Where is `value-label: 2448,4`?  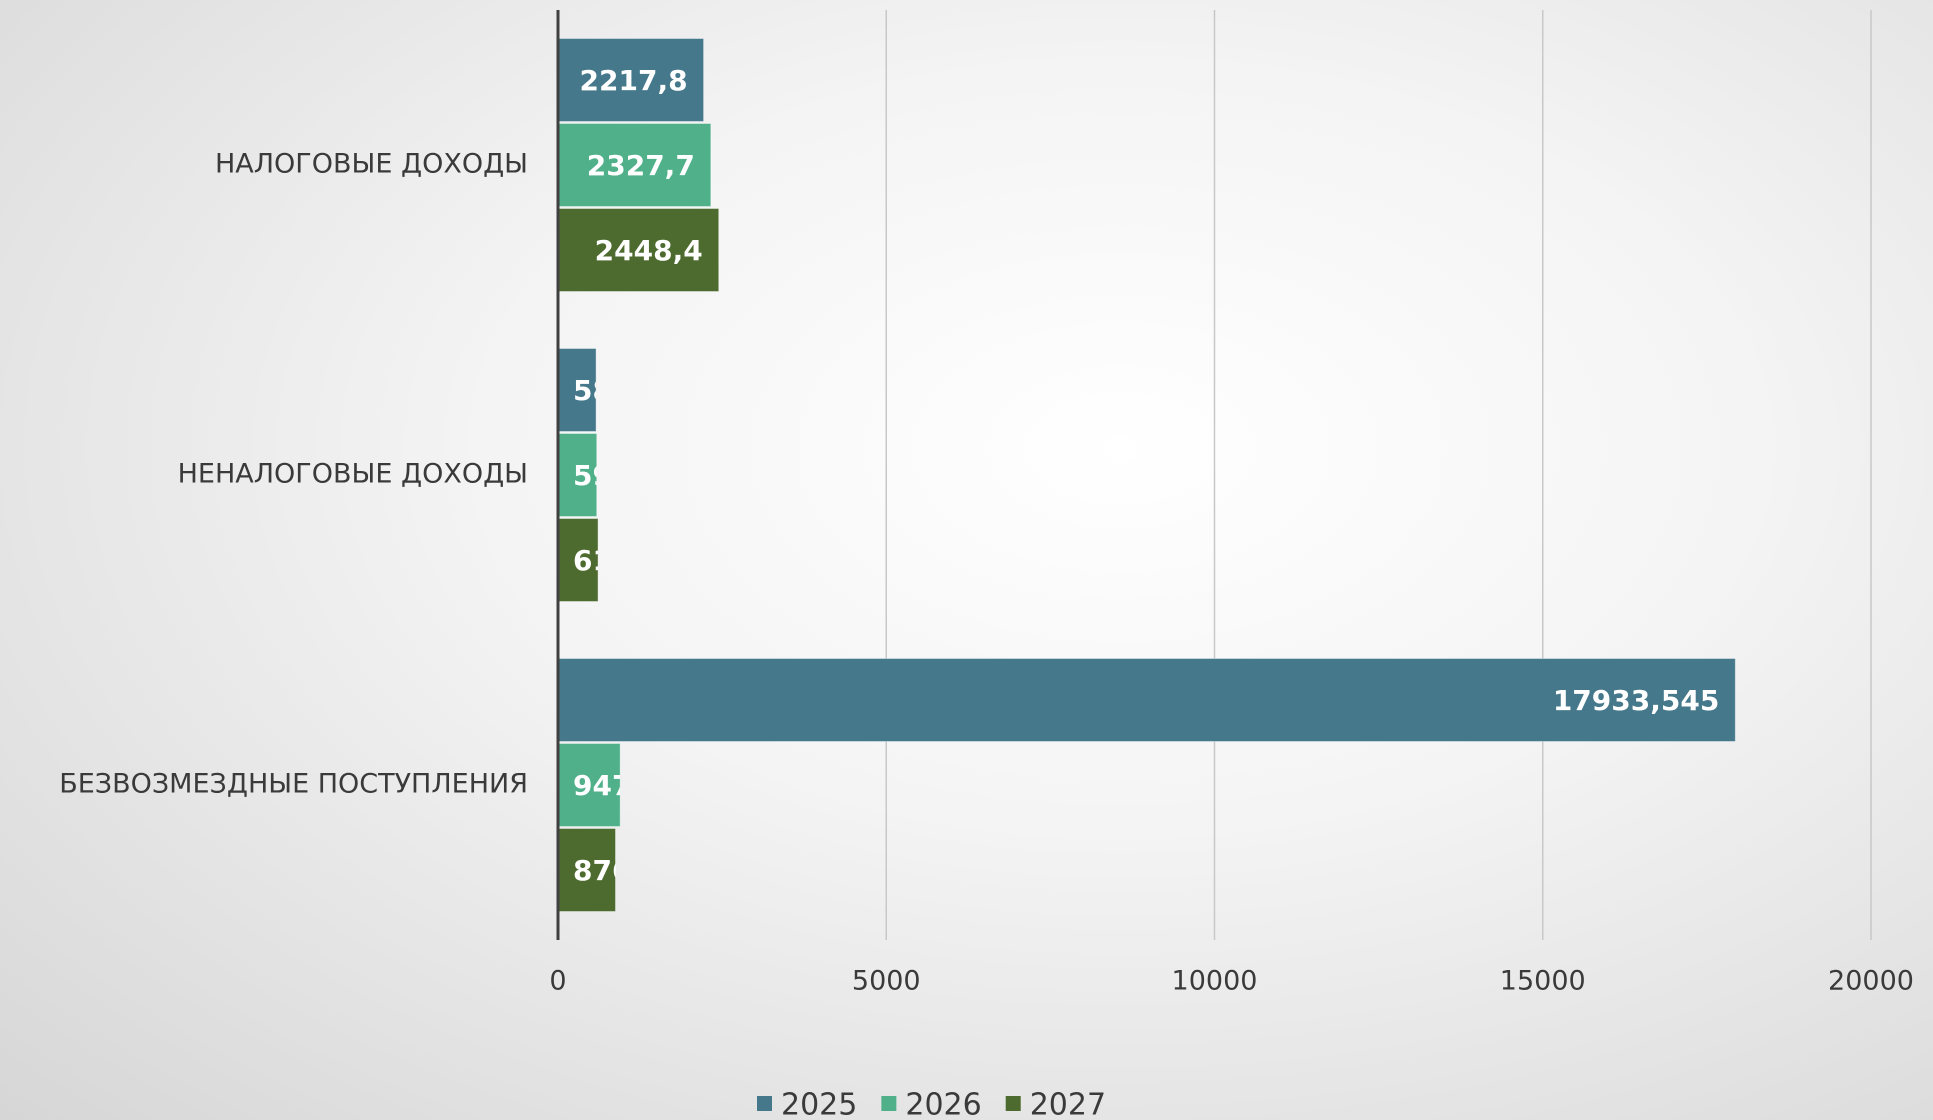 value-label: 2448,4 is located at coordinates (649, 250).